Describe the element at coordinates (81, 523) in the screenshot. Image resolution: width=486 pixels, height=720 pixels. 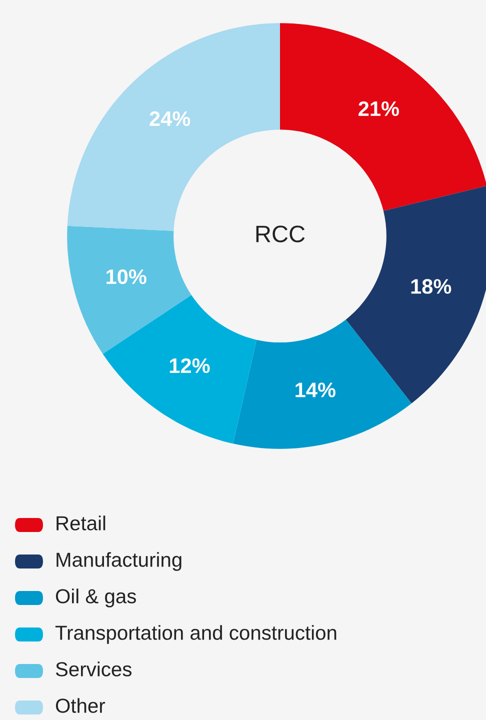
I see `legend-label: Retail` at that location.